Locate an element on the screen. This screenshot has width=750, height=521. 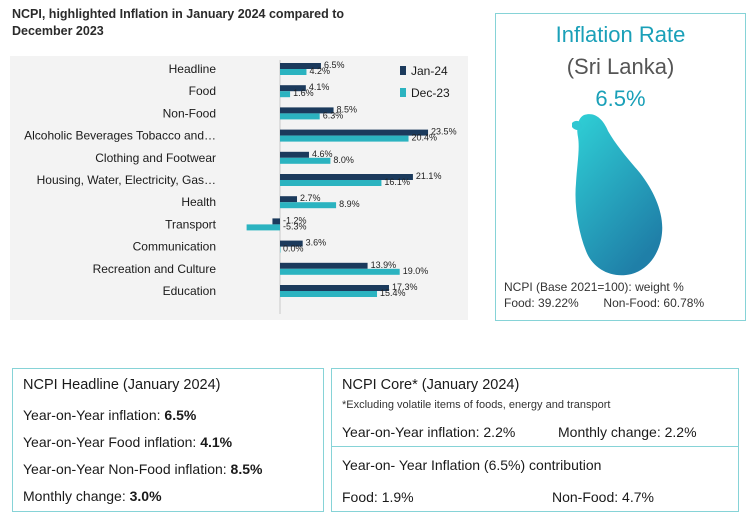
weight-row: Food: 39.22% Non-Food: 60.78% is located at coordinates (604, 303).